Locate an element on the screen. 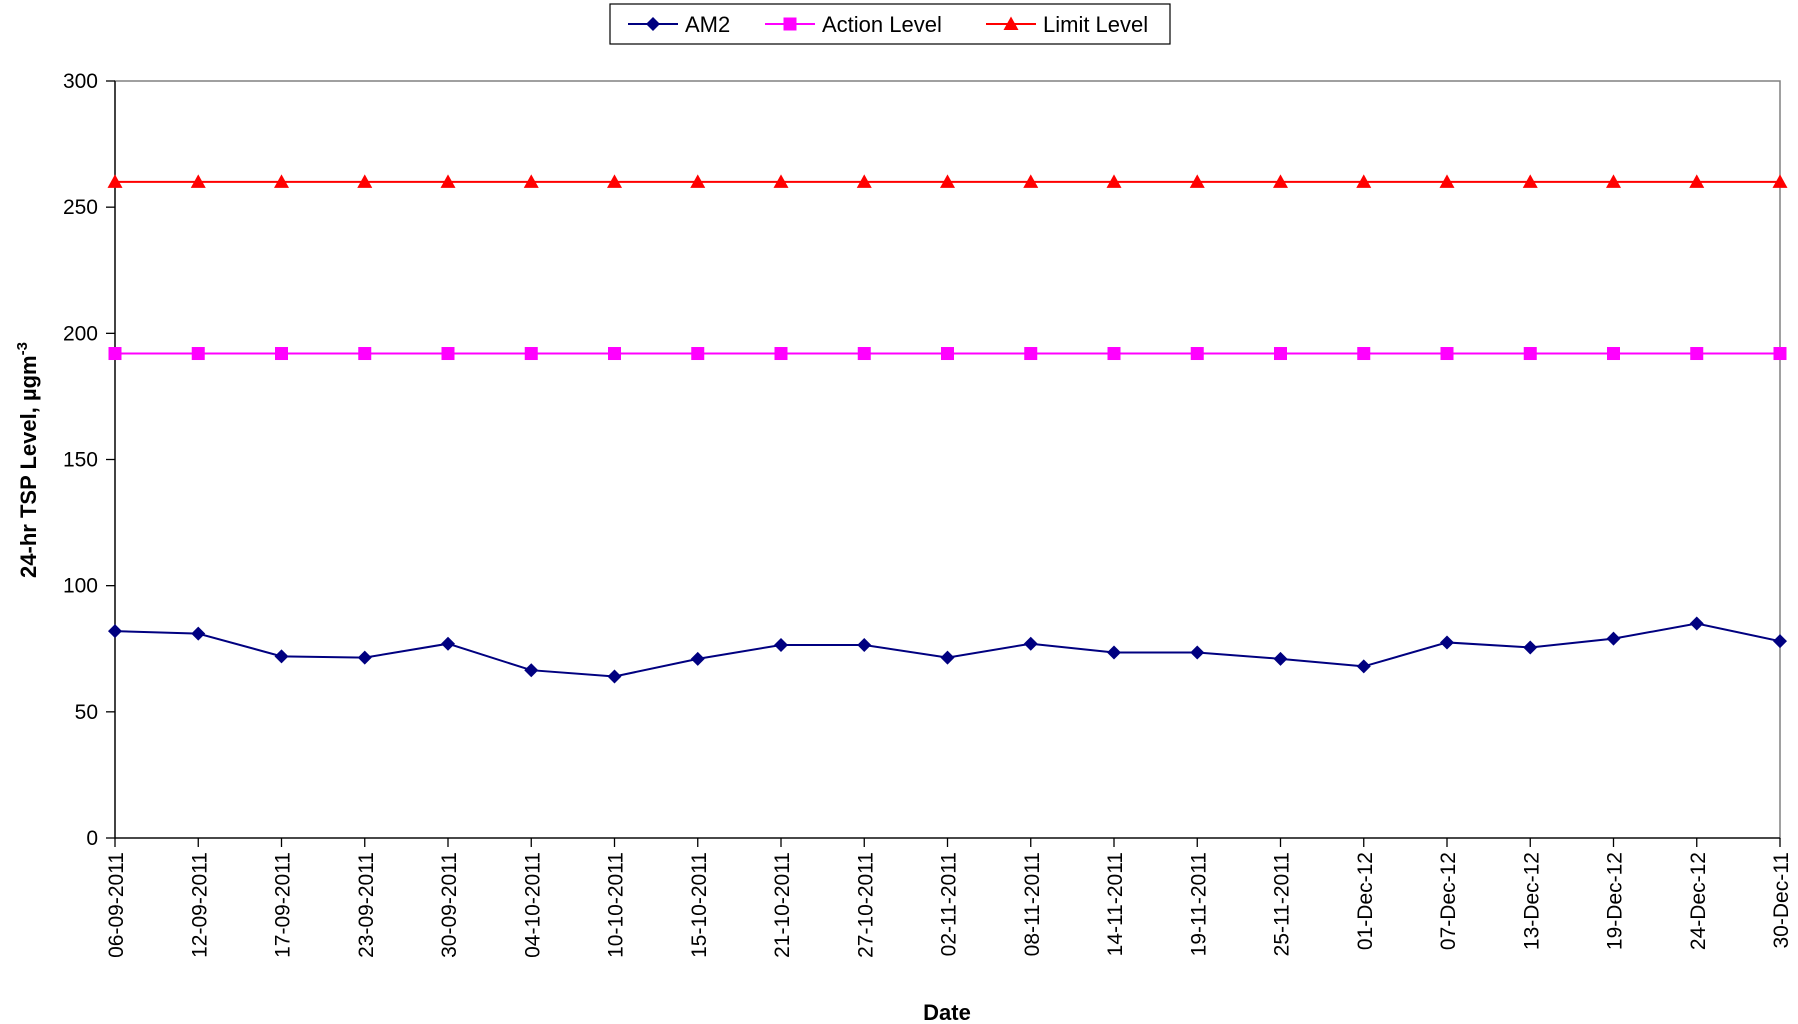 Image resolution: width=1798 pixels, height=1024 pixels. legend-label-limit-level: Limit Level is located at coordinates (1095, 24).